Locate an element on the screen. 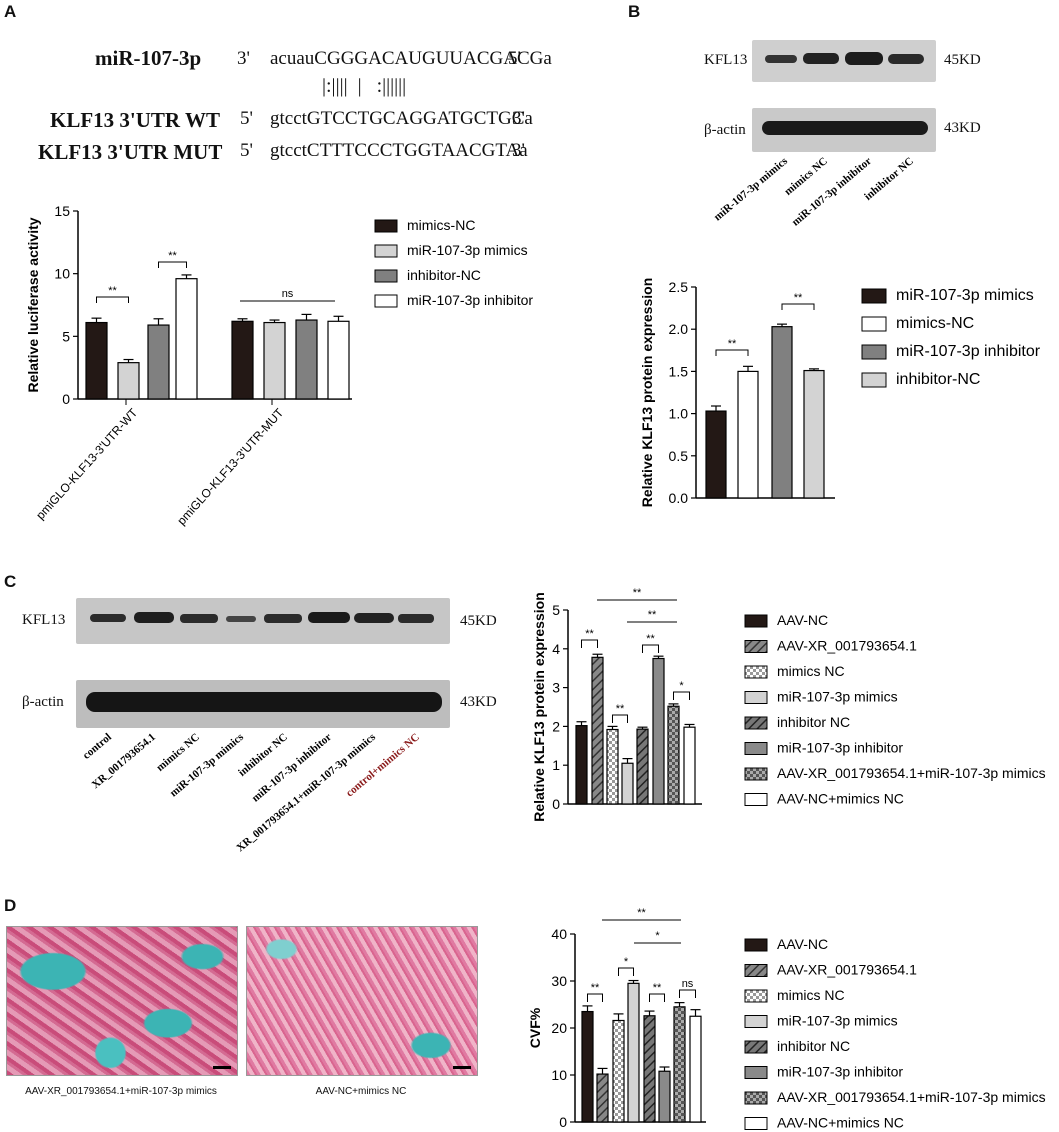  blot-c-label-actin: β-actin is located at coordinates (43, 702).